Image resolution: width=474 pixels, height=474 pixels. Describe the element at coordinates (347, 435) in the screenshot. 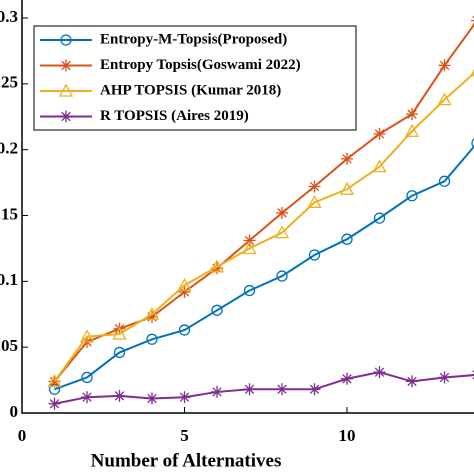

I see `x-tick-label: 10` at that location.